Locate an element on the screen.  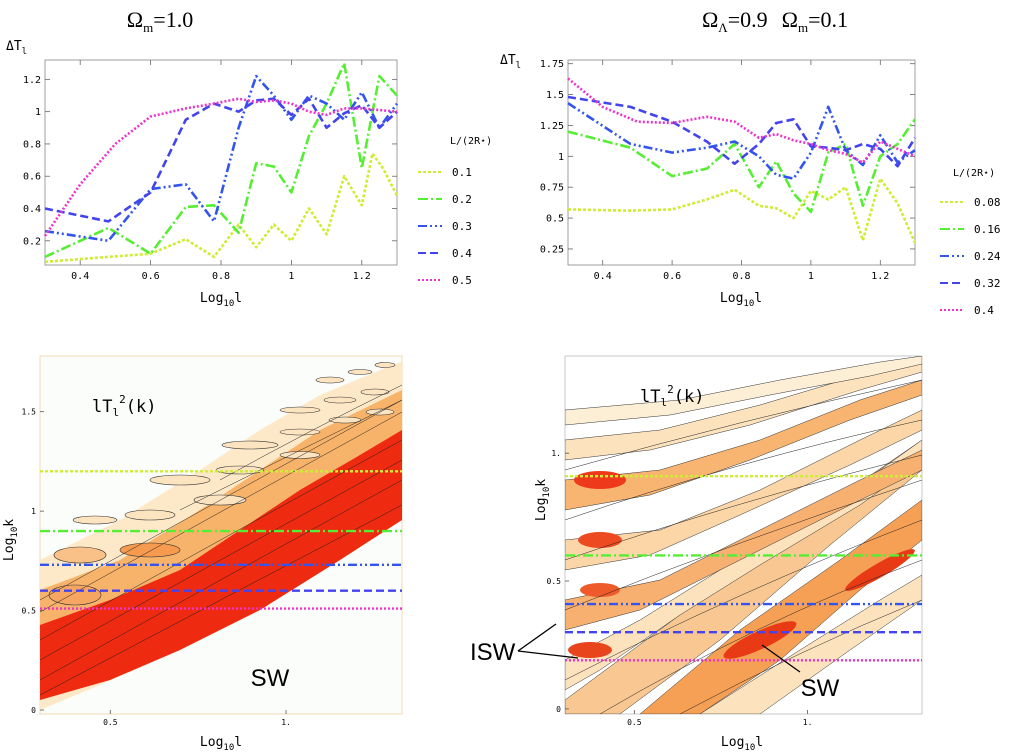
isw-pointer-lines is located at coordinates (548, 641).